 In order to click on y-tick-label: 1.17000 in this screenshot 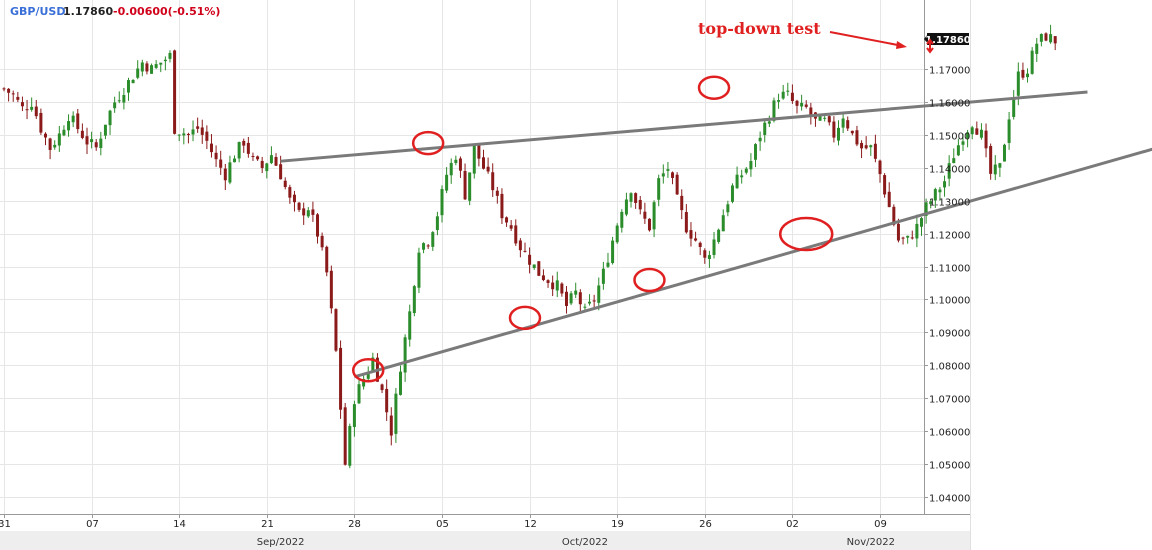, I will do `click(949, 71)`.